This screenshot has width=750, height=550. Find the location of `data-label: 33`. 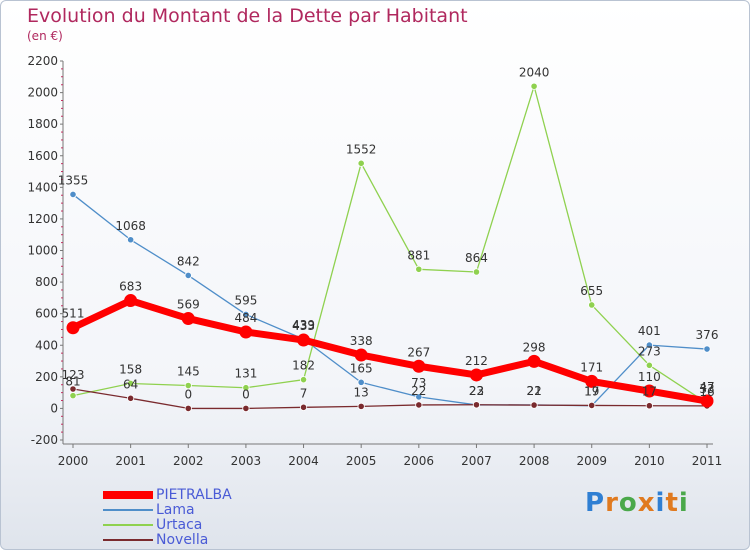

data-label: 33 is located at coordinates (706, 389).